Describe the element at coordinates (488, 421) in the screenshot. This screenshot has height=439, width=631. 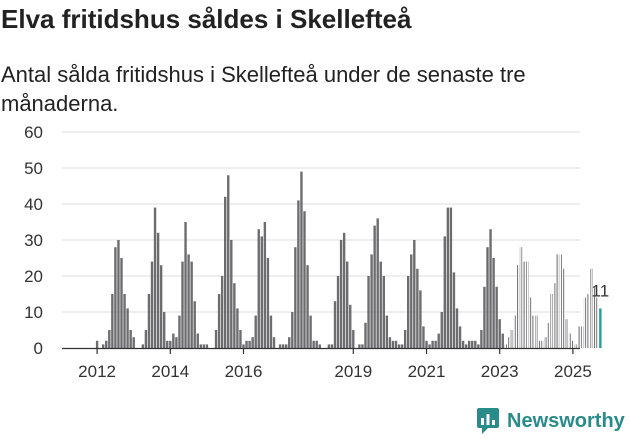
I see `newsworthy-logo-icon` at that location.